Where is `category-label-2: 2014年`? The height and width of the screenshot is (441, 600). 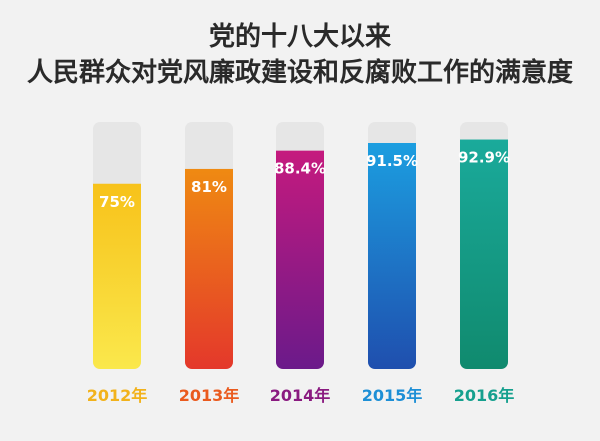
category-label-2: 2014年 is located at coordinates (300, 395).